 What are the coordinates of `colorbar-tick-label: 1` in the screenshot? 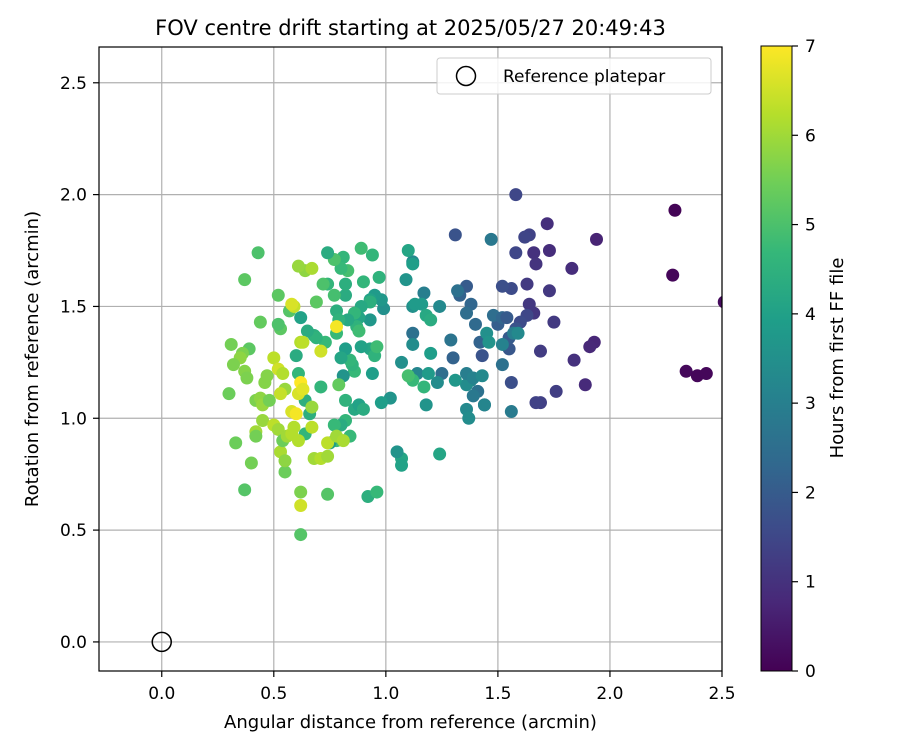 It's located at (810, 583).